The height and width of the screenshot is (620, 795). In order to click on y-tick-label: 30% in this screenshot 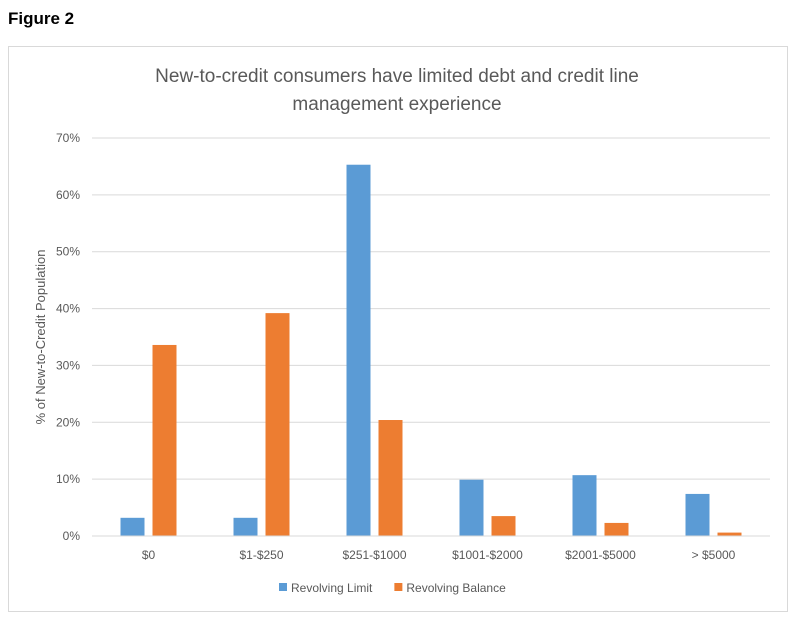, I will do `click(68, 365)`.